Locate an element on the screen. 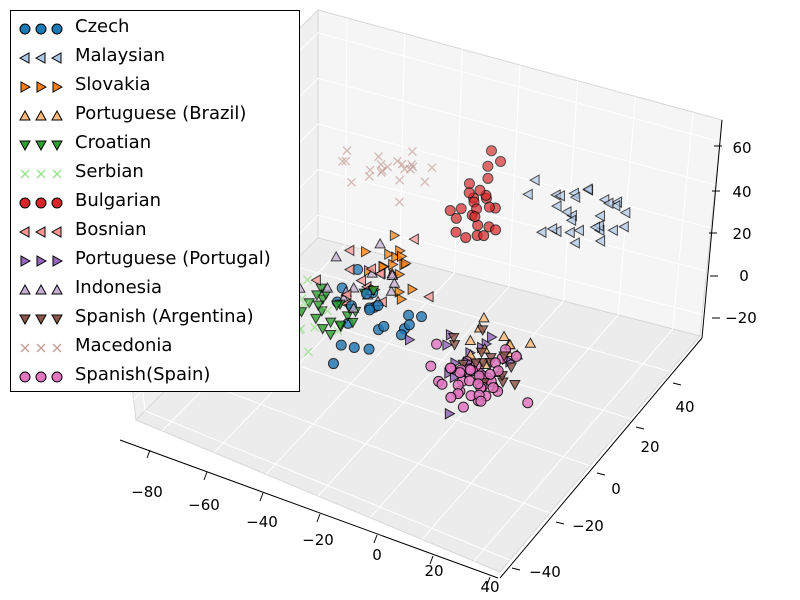 Image resolution: width=800 pixels, height=600 pixels. x-axis-line is located at coordinates (309, 509).